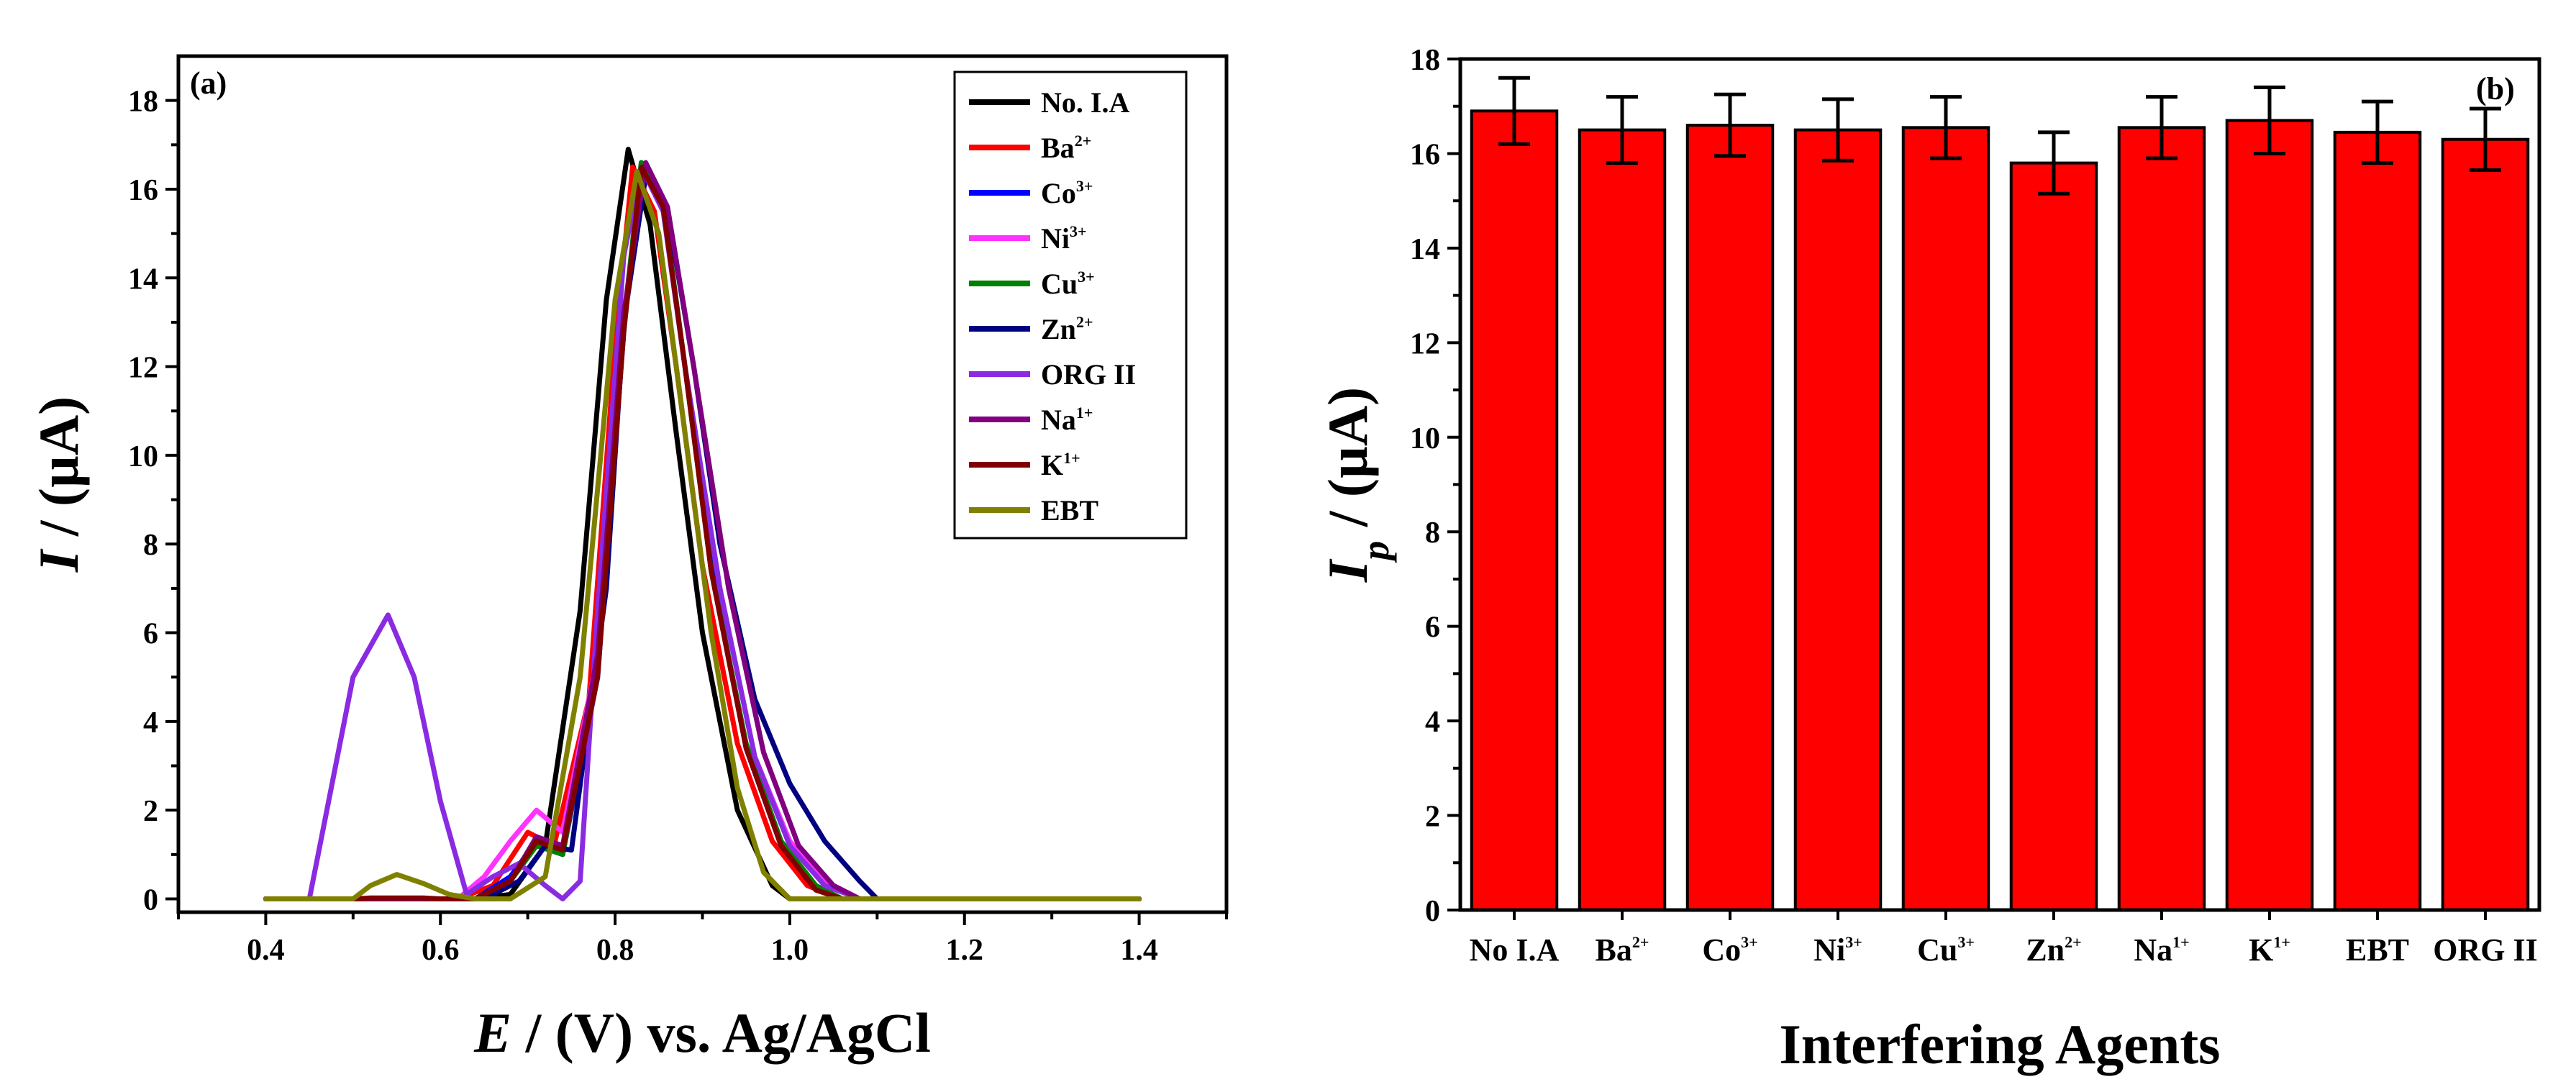 The height and width of the screenshot is (1087, 2576). What do you see at coordinates (2161, 950) in the screenshot?
I see `category-label: Na1+` at bounding box center [2161, 950].